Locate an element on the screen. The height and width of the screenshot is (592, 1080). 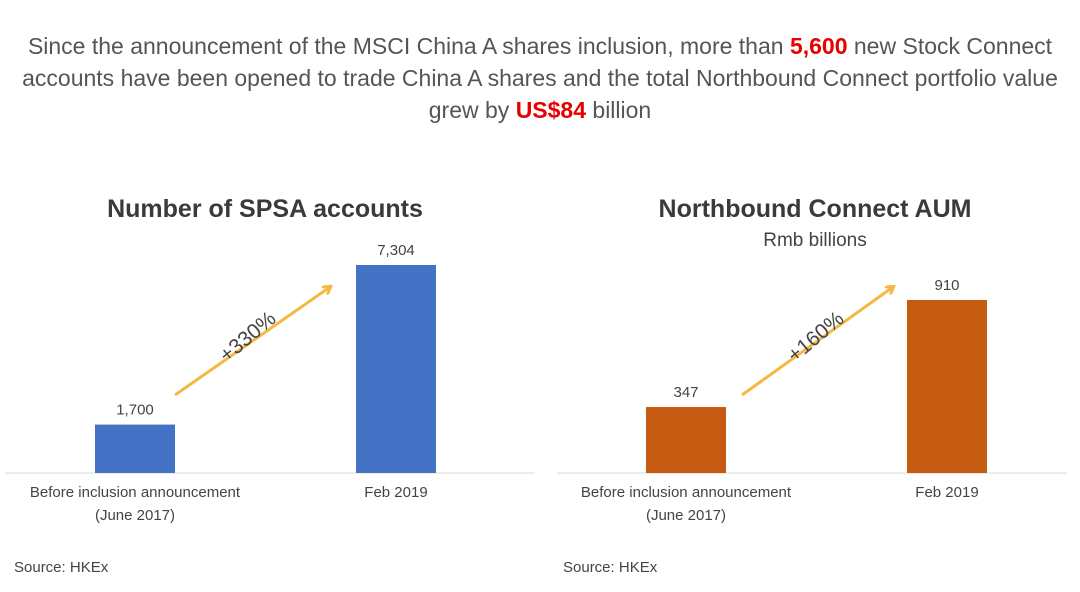
headline-highlight-value: US$84 is located at coordinates (551, 110).